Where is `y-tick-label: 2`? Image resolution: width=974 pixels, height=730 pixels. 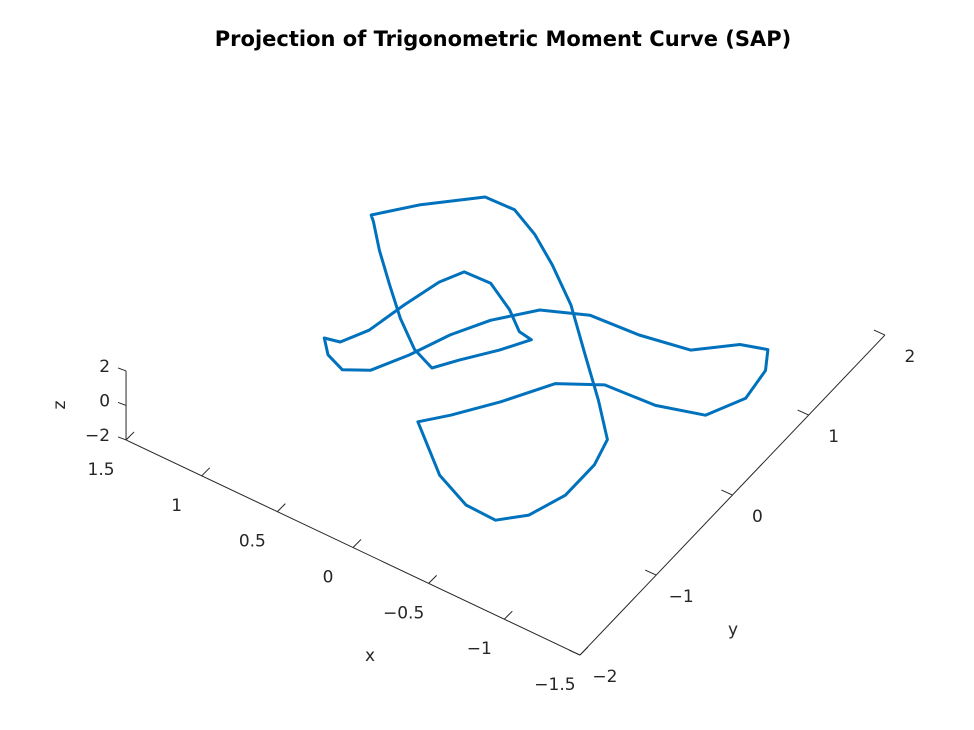 y-tick-label: 2 is located at coordinates (910, 357).